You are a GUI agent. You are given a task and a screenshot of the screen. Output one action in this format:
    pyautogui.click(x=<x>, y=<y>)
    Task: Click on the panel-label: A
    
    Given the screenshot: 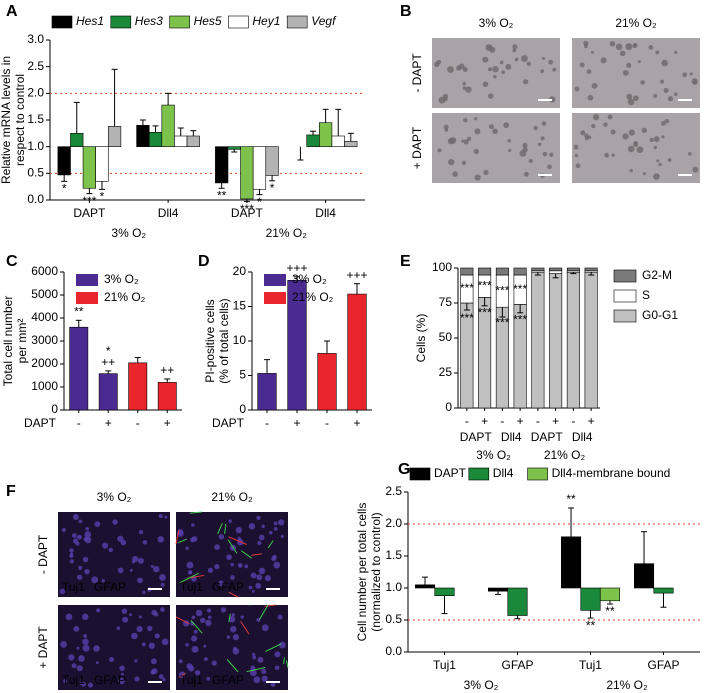 What is the action you would take?
    pyautogui.click(x=12, y=11)
    